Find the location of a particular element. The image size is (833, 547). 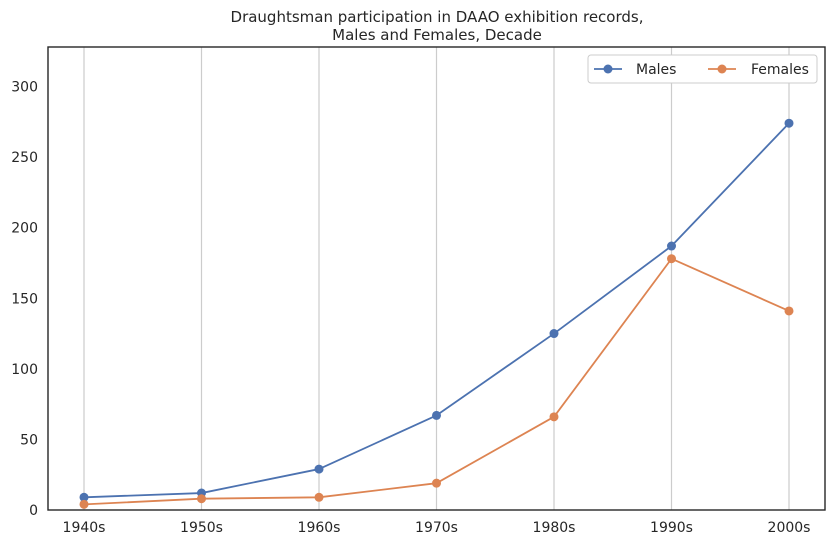

x-tick-label: 1940s is located at coordinates (84, 528).